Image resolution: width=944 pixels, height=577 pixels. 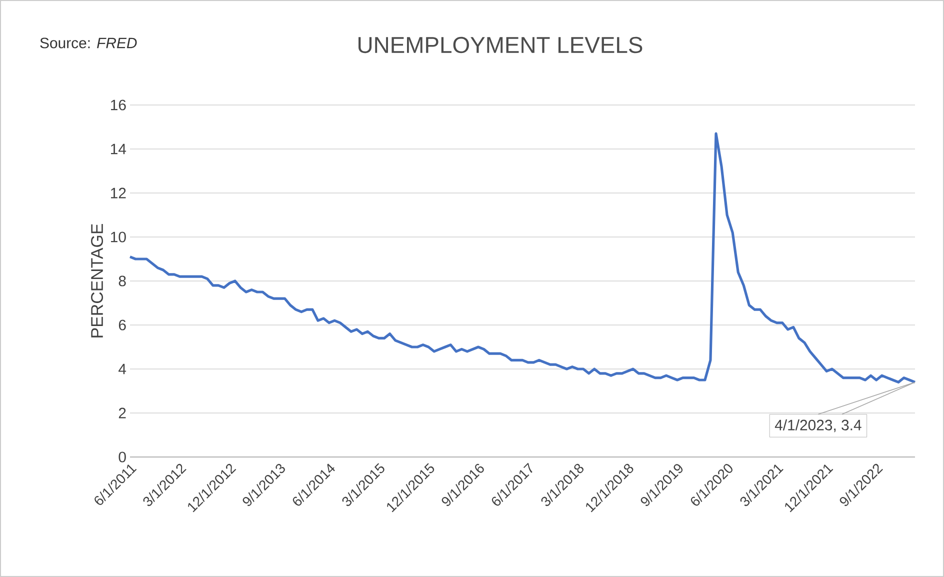 What do you see at coordinates (122, 325) in the screenshot?
I see `y-tick-label: 6` at bounding box center [122, 325].